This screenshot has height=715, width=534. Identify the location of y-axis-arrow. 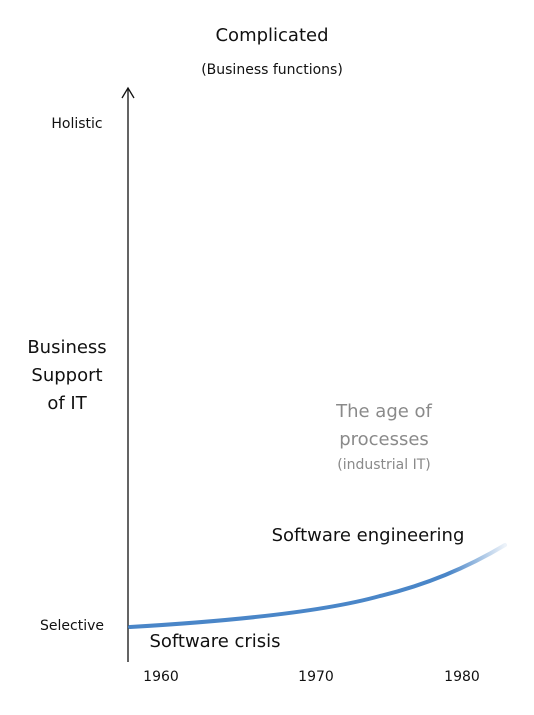
(128, 92).